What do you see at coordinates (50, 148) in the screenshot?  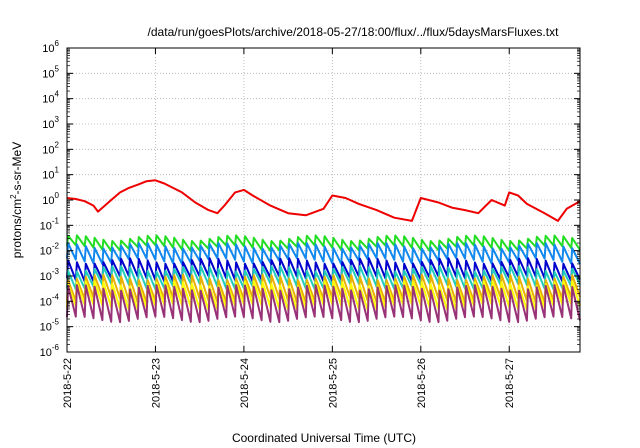 I see `y-tick-label: 10²` at bounding box center [50, 148].